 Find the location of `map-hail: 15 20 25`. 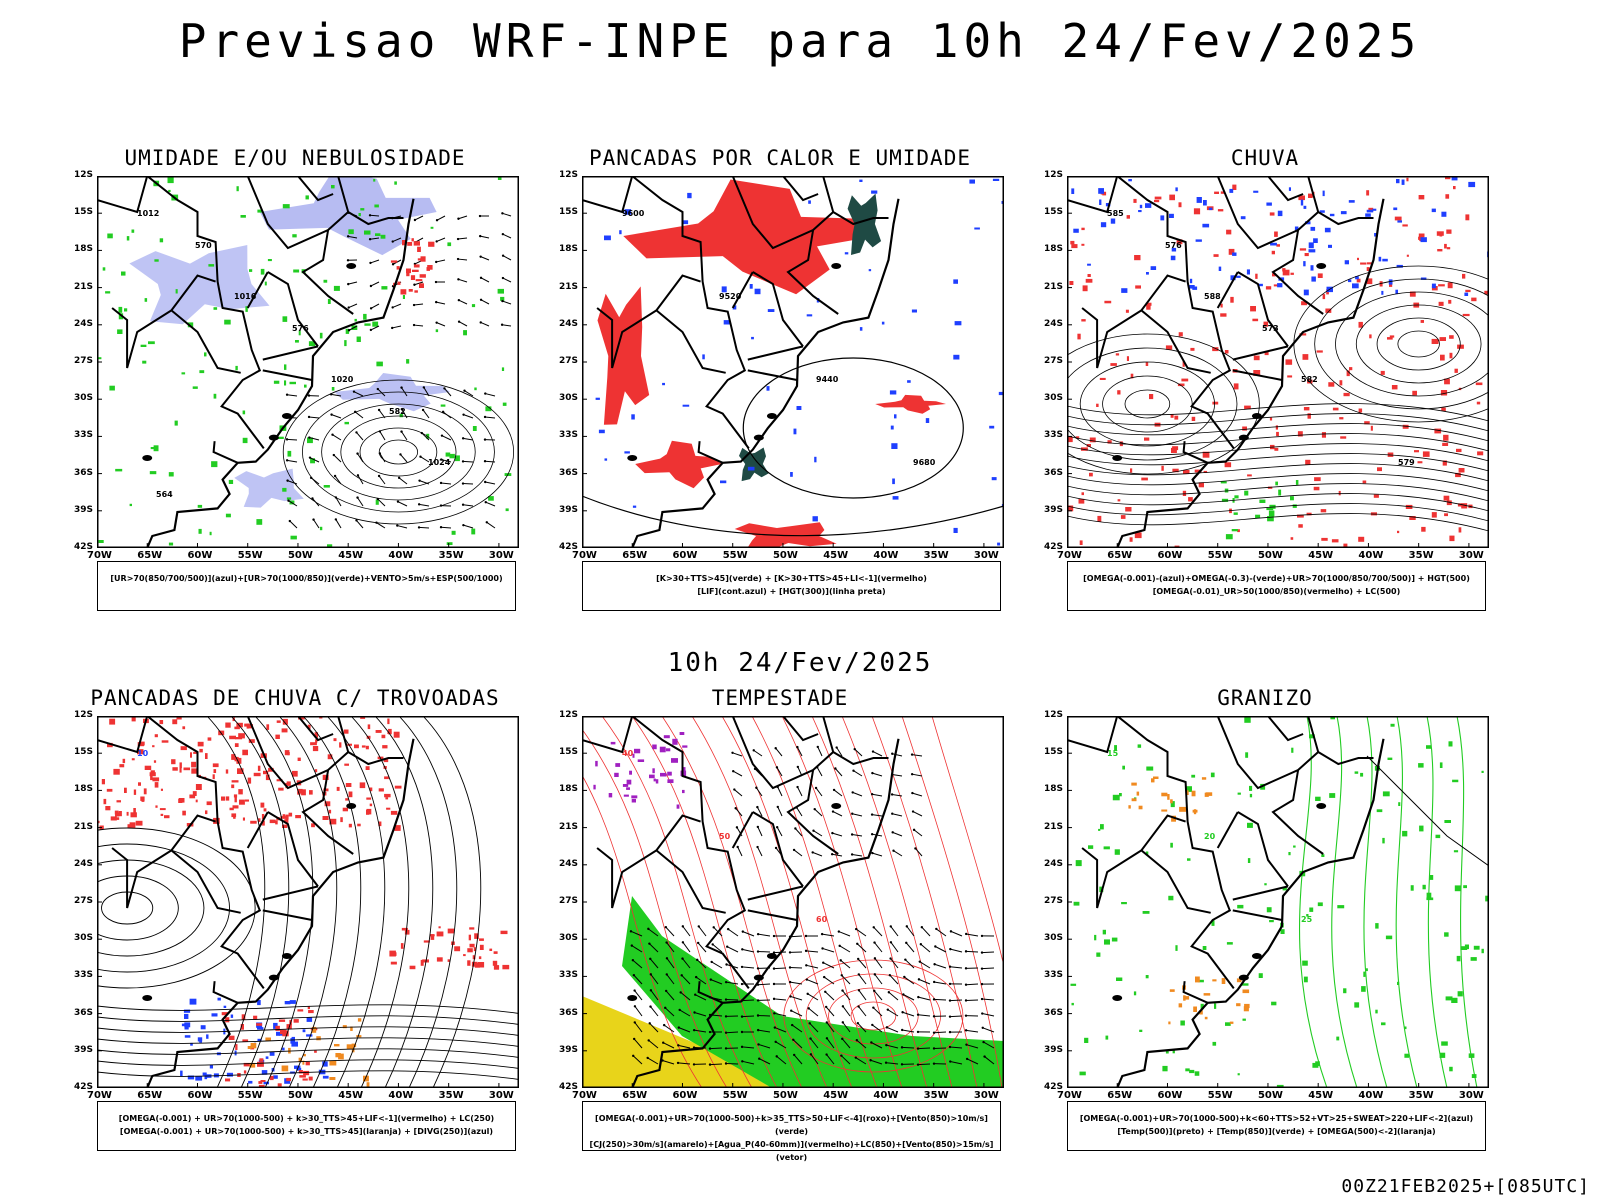

map-hail: 15 20 25 is located at coordinates (1278, 902).